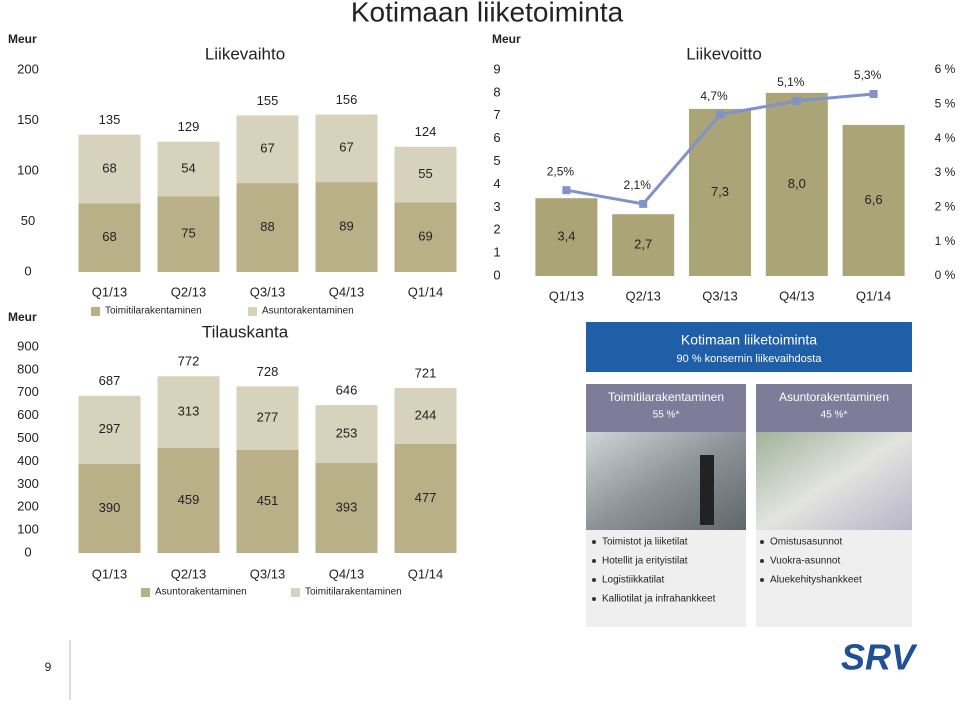 Image resolution: width=960 pixels, height=711 pixels. Describe the element at coordinates (638, 185) in the screenshot. I see `line-label: 2,1%` at that location.